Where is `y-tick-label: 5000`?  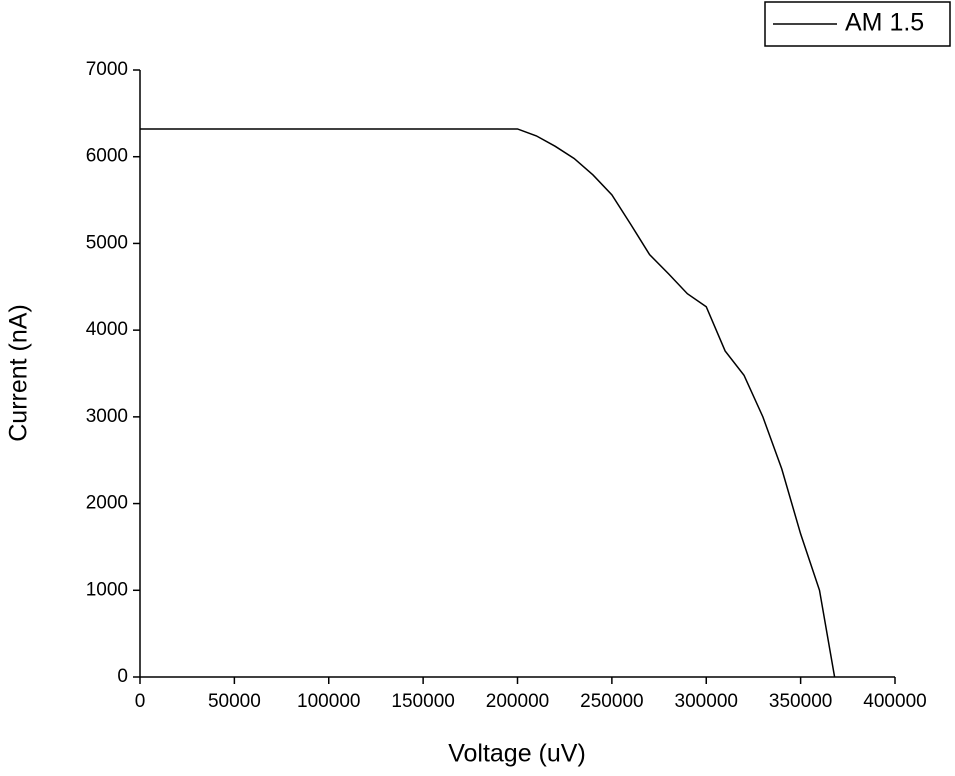
y-tick-label: 5000 is located at coordinates (107, 242).